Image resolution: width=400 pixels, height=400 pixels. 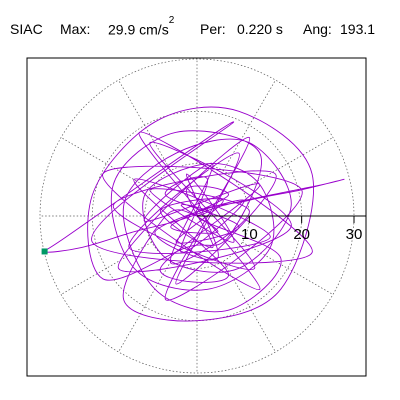 What do you see at coordinates (26, 29) in the screenshot?
I see `station-label: SIAC` at bounding box center [26, 29].